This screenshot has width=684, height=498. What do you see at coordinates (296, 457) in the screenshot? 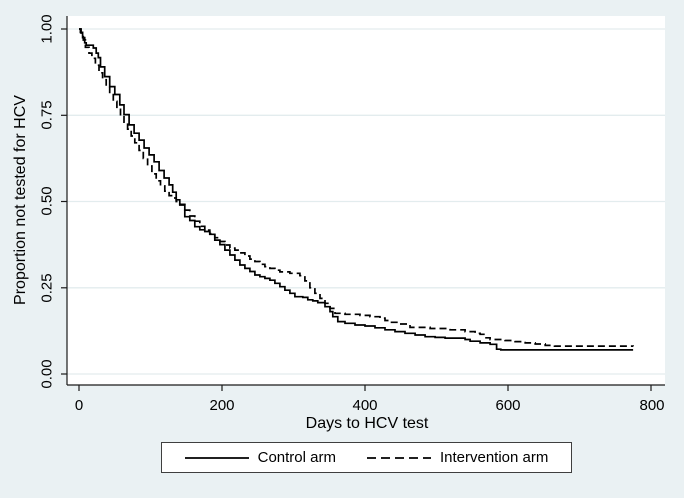
I see `legend-label-control: Control arm` at bounding box center [296, 457].